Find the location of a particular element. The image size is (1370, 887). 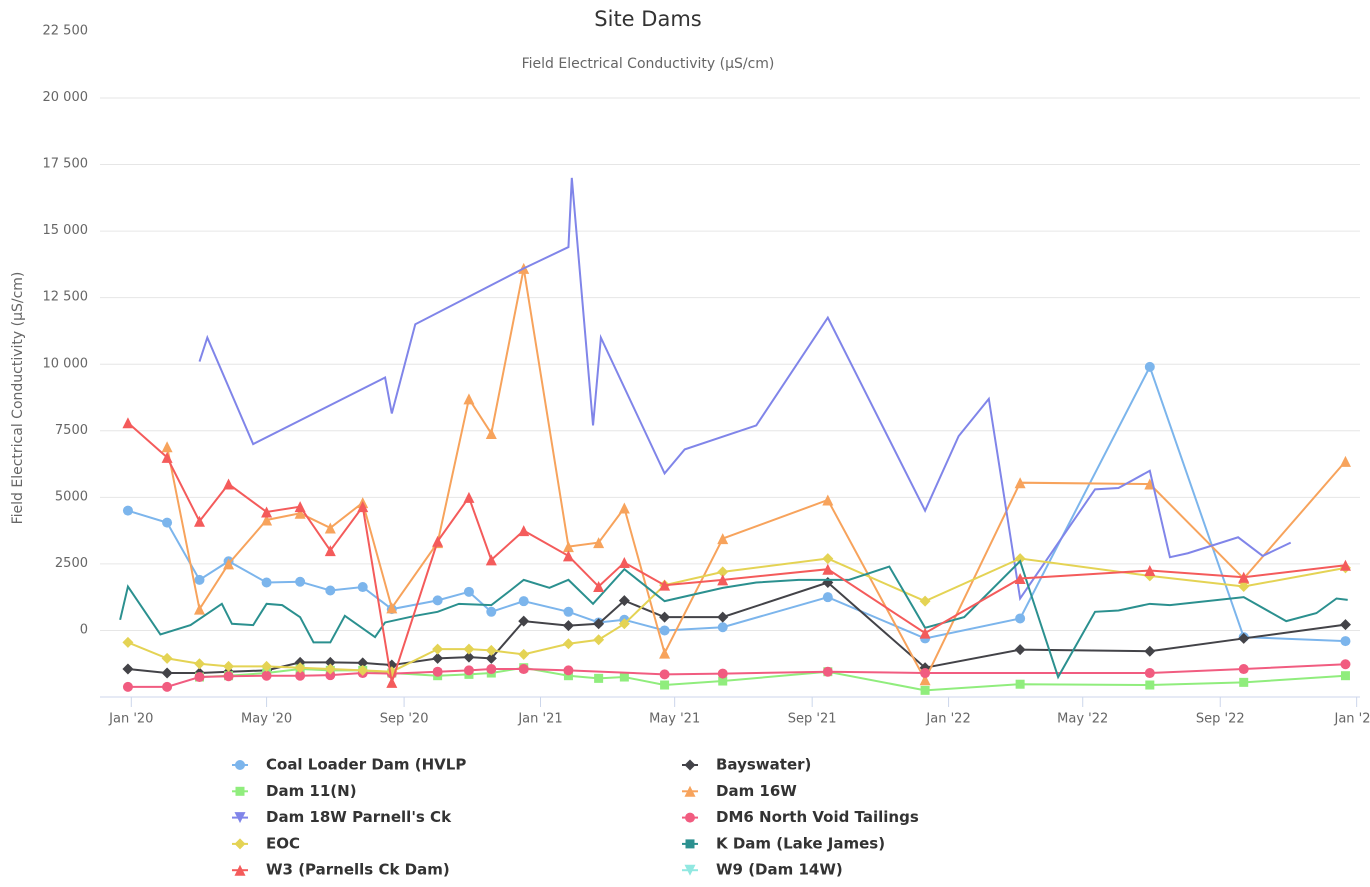

y-tick-label: 2500 is located at coordinates (71, 563).